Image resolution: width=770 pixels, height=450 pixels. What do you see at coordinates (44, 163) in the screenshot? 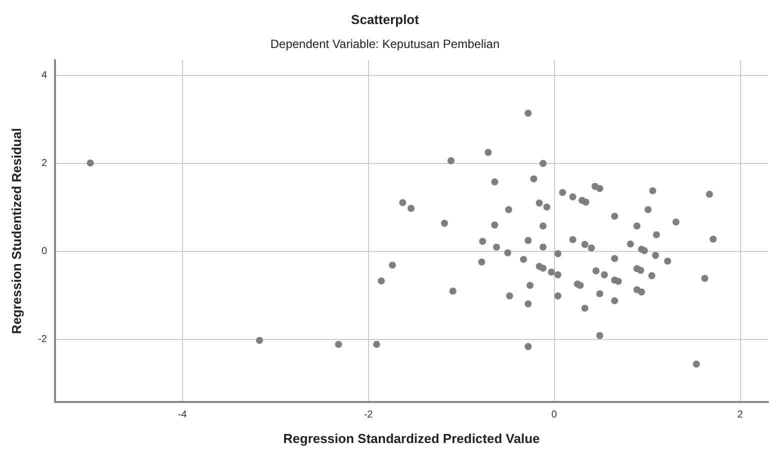
I see `y-tick-label: 2` at bounding box center [44, 163].